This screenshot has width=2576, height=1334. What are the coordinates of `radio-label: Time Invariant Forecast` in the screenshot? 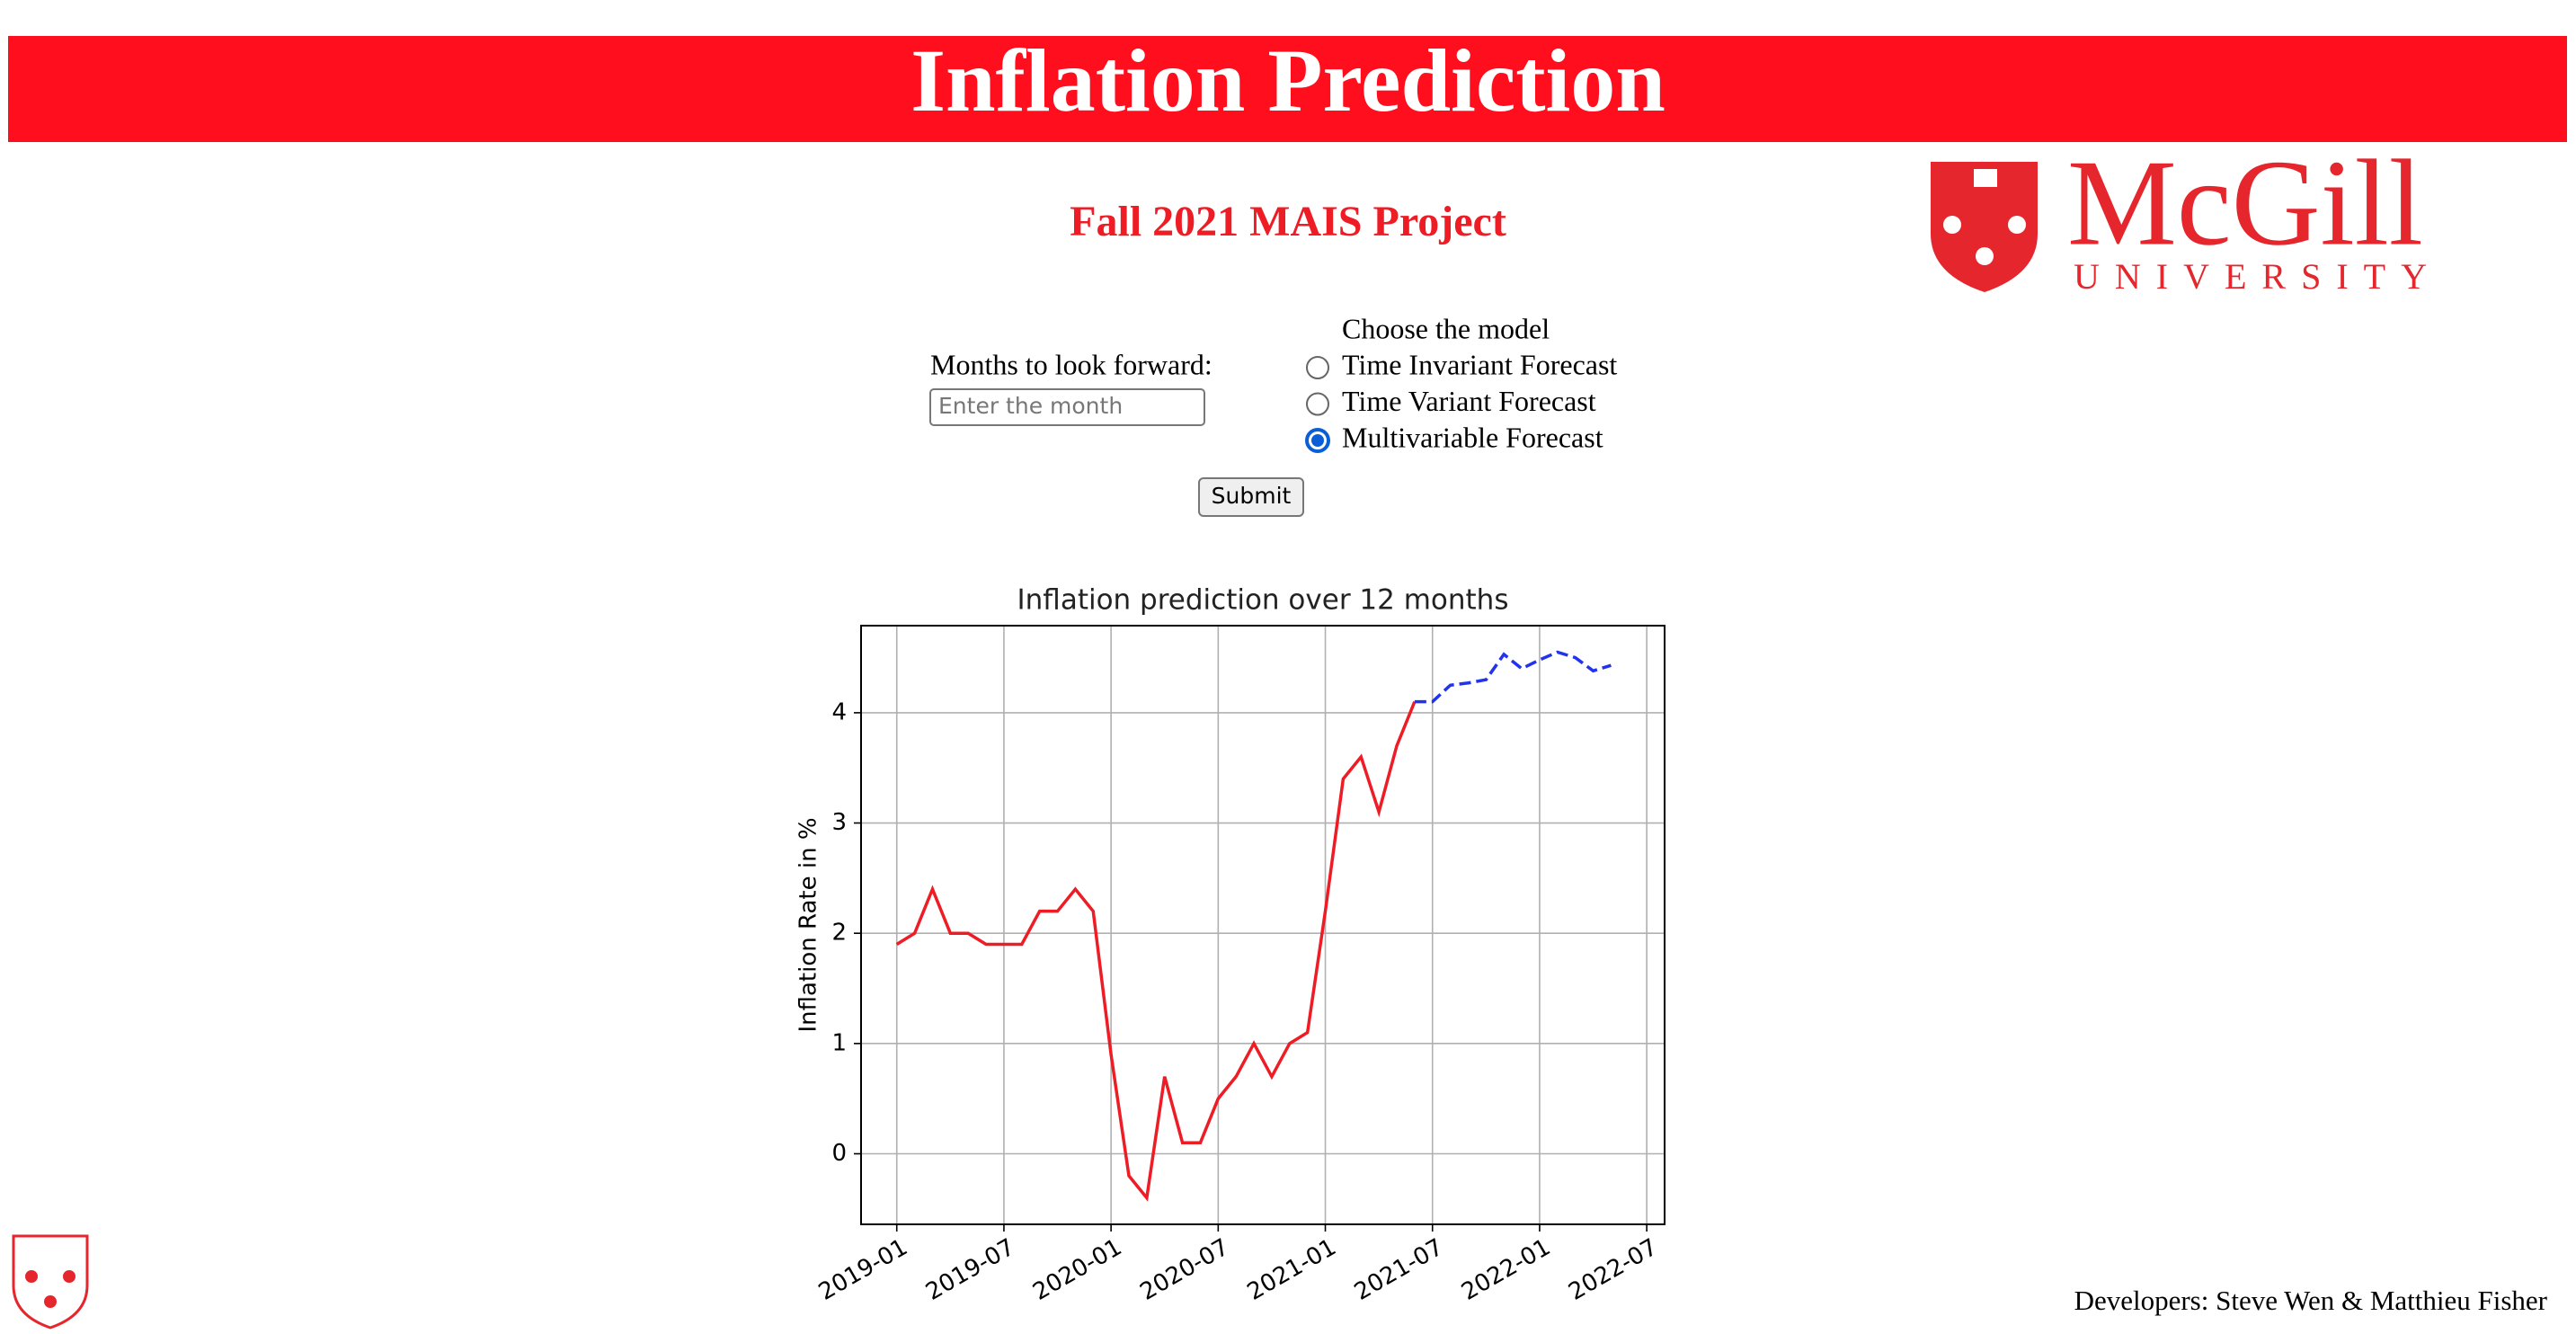 It's located at (1479, 364).